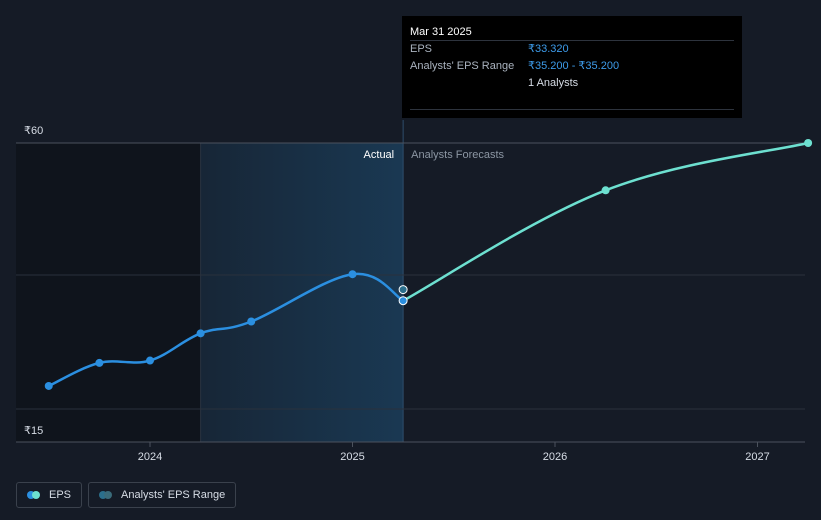  What do you see at coordinates (302, 292) in the screenshot?
I see `actual-highlight` at bounding box center [302, 292].